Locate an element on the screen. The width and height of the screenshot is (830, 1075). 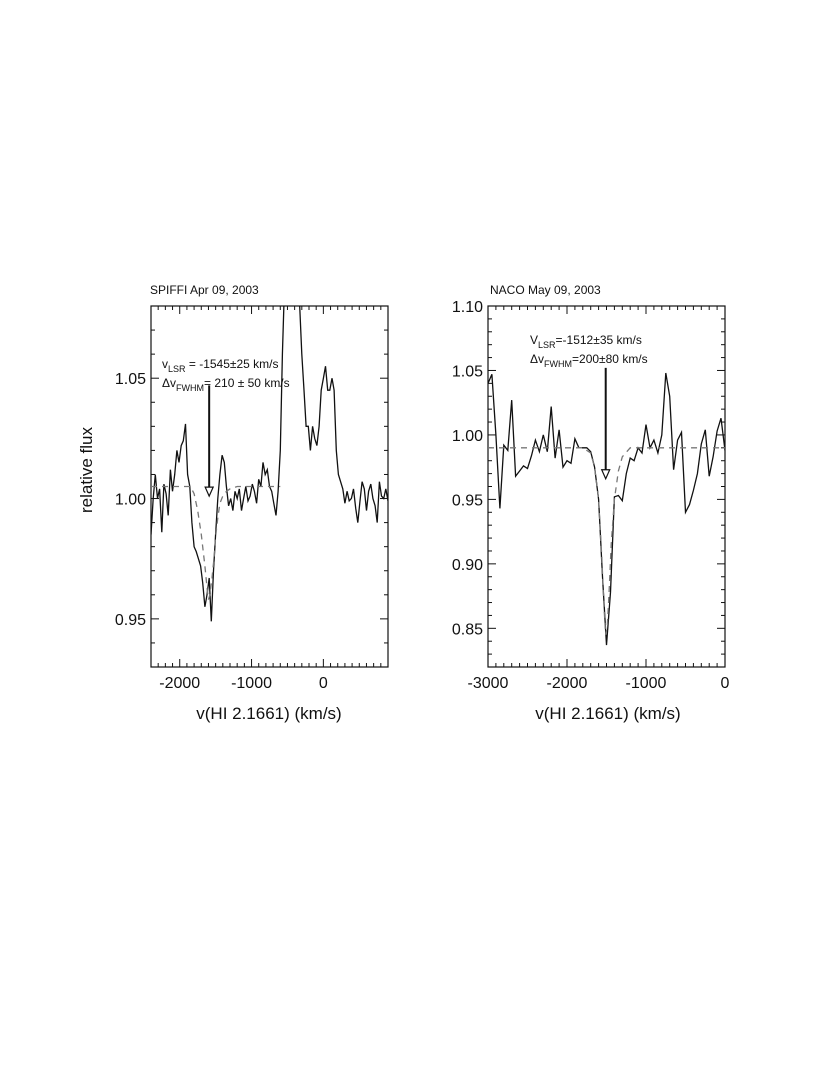
x-axis-title-spiffi: v(HI 2.1661) (km/s) is located at coordinates (268, 713).